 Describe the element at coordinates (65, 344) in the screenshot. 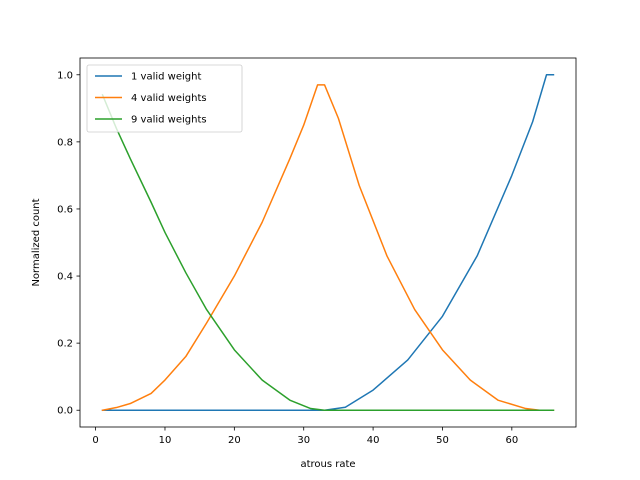

I see `y-tick-label: 0.2` at that location.